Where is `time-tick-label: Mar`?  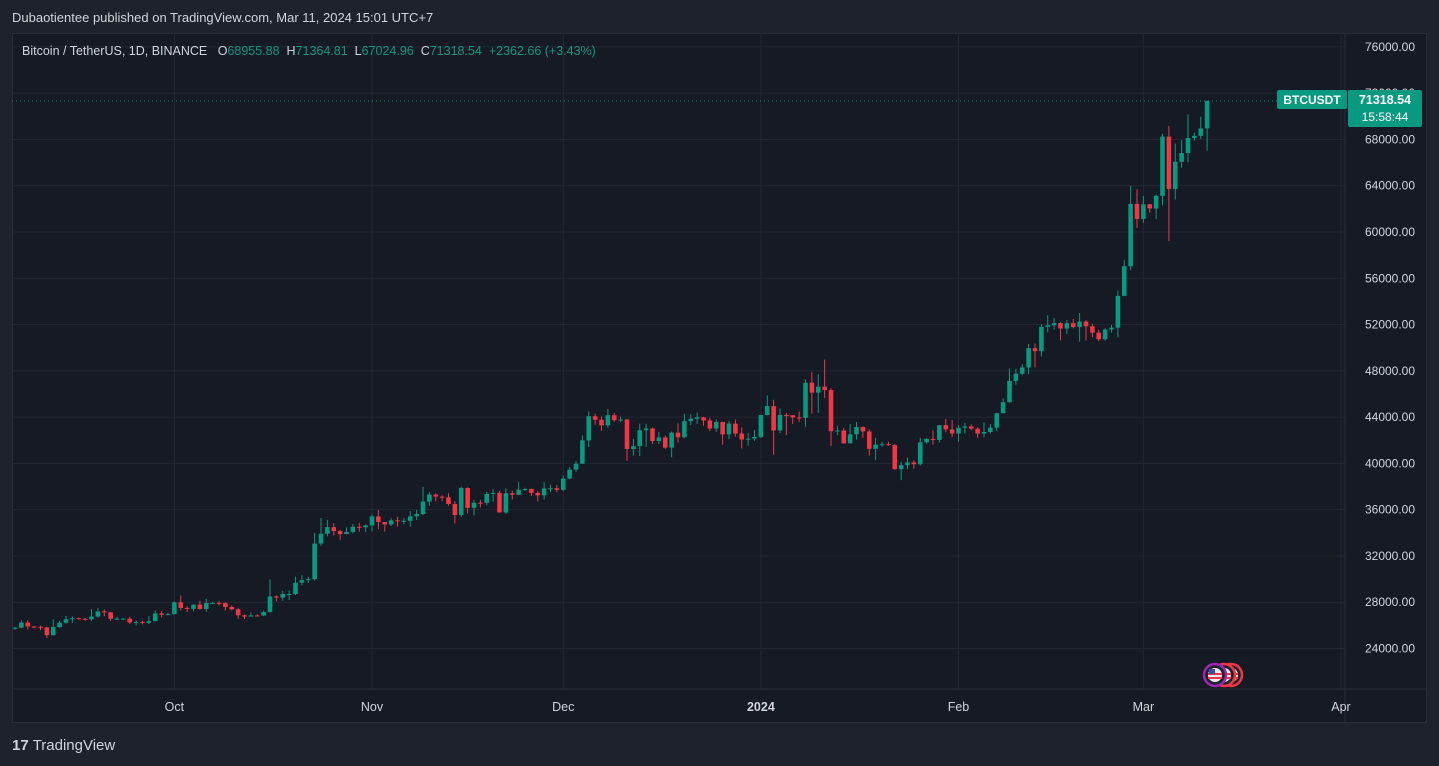
time-tick-label: Mar is located at coordinates (1144, 707).